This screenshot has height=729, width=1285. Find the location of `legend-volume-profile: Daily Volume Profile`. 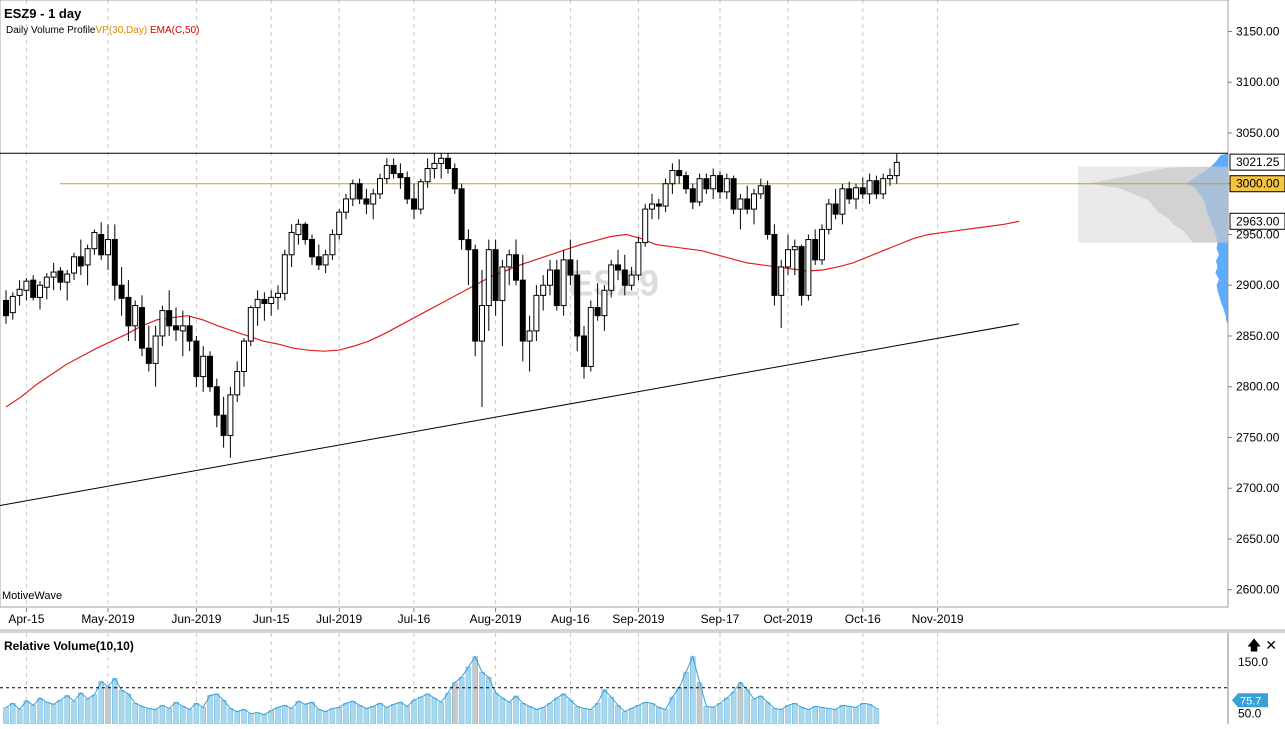

legend-volume-profile: Daily Volume Profile is located at coordinates (51, 30).